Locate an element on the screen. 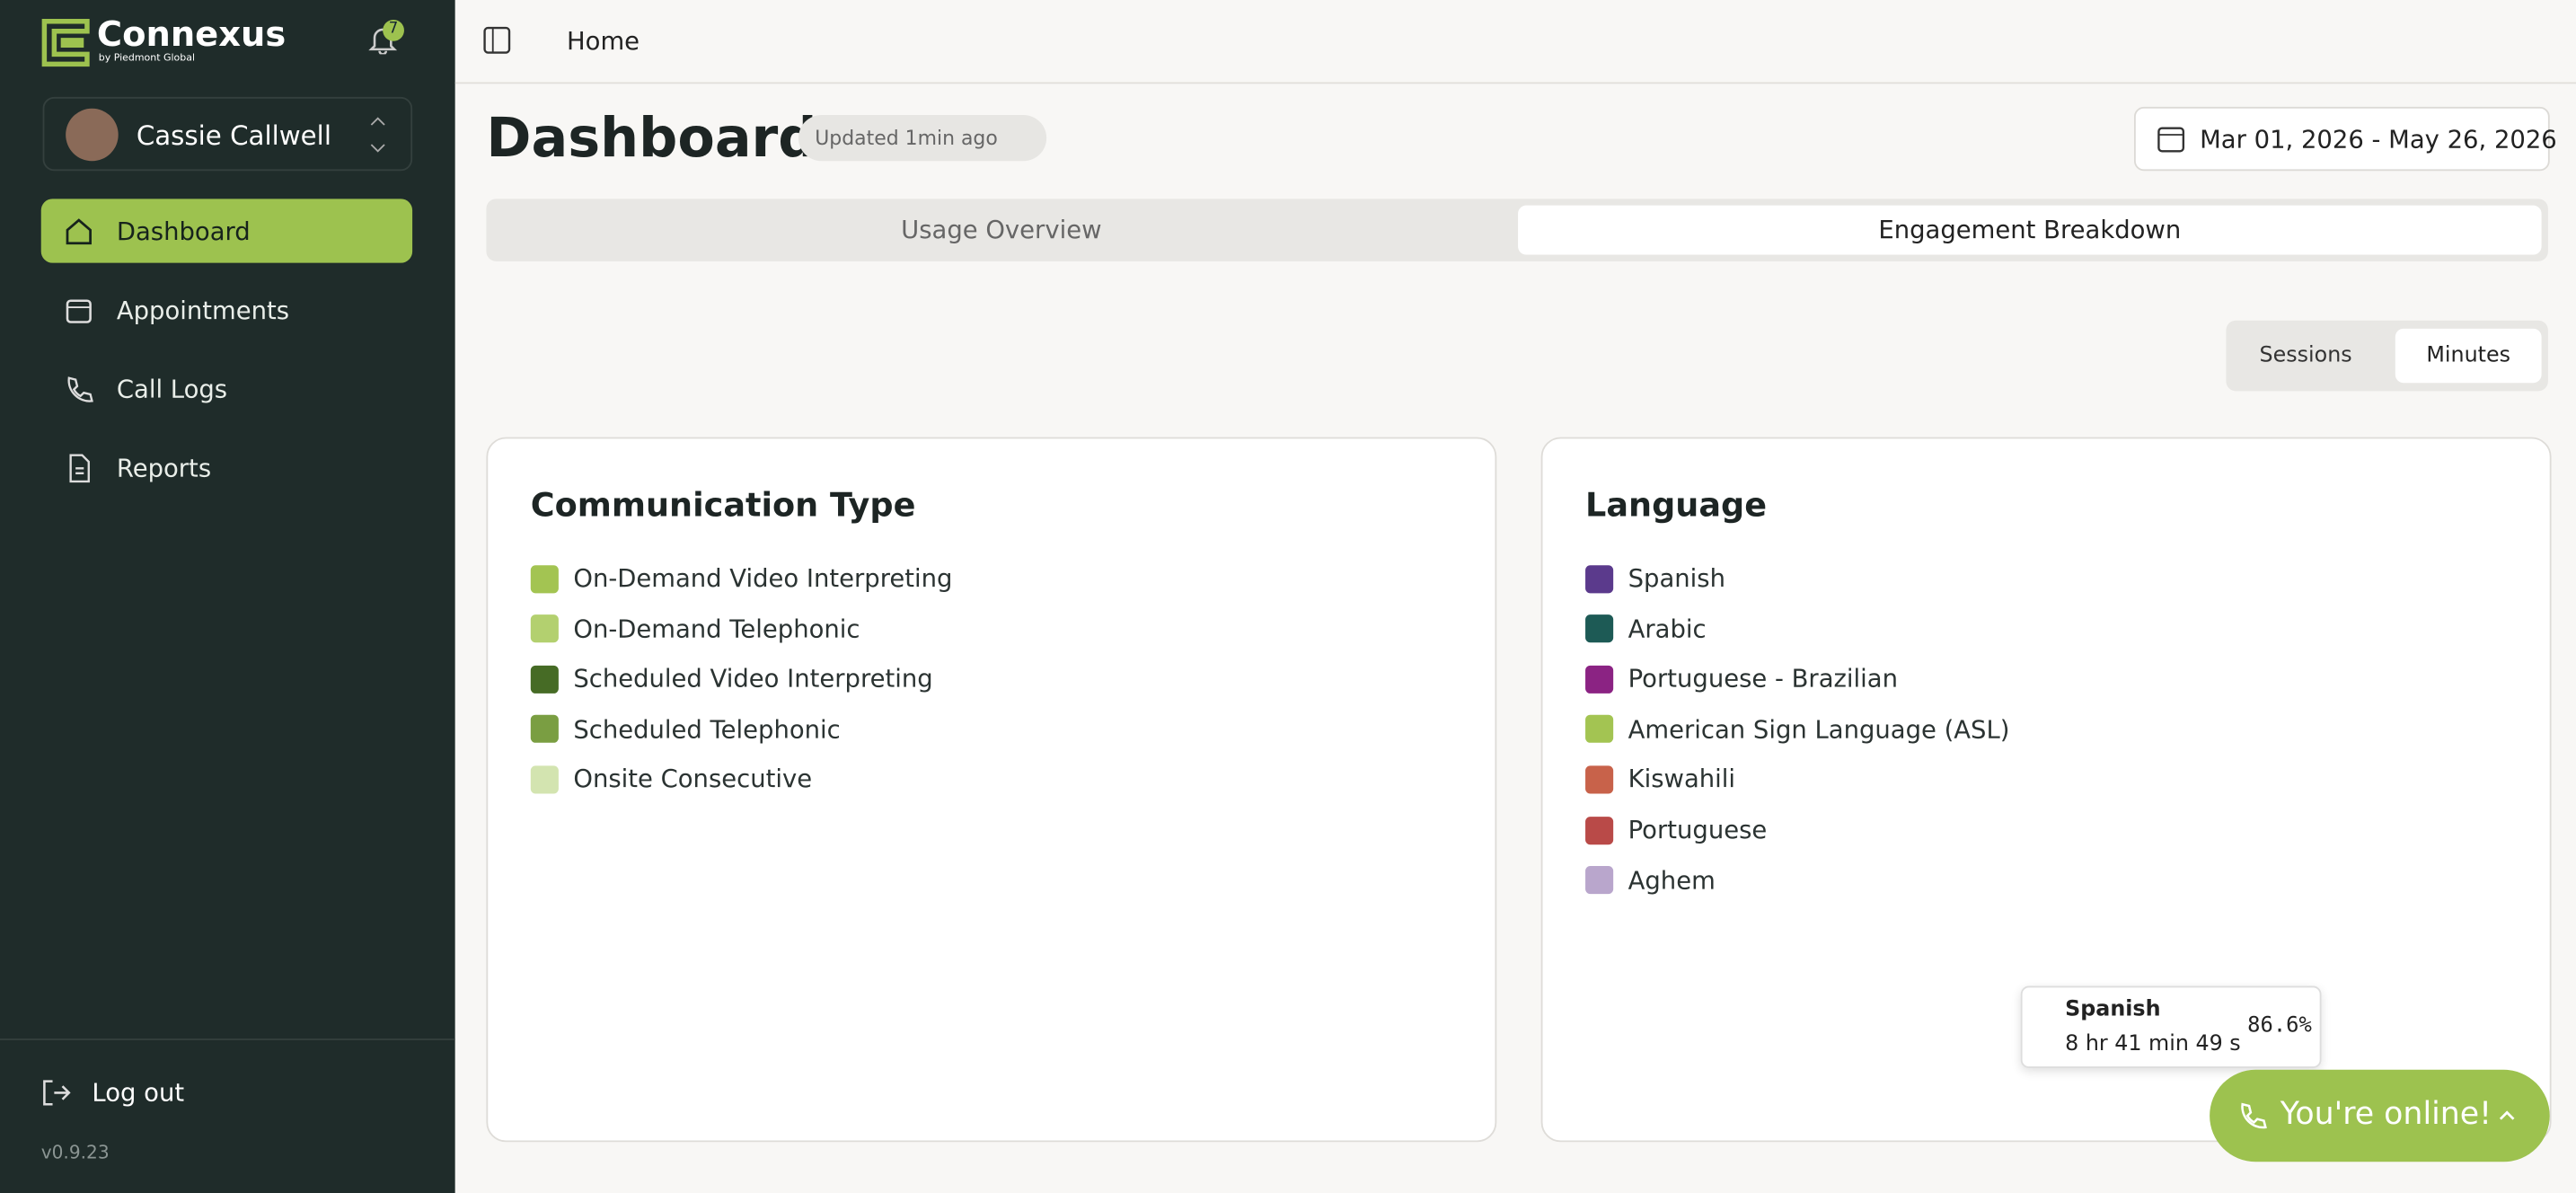 This screenshot has height=1193, width=2576. nav-label: Call Logs is located at coordinates (172, 389).